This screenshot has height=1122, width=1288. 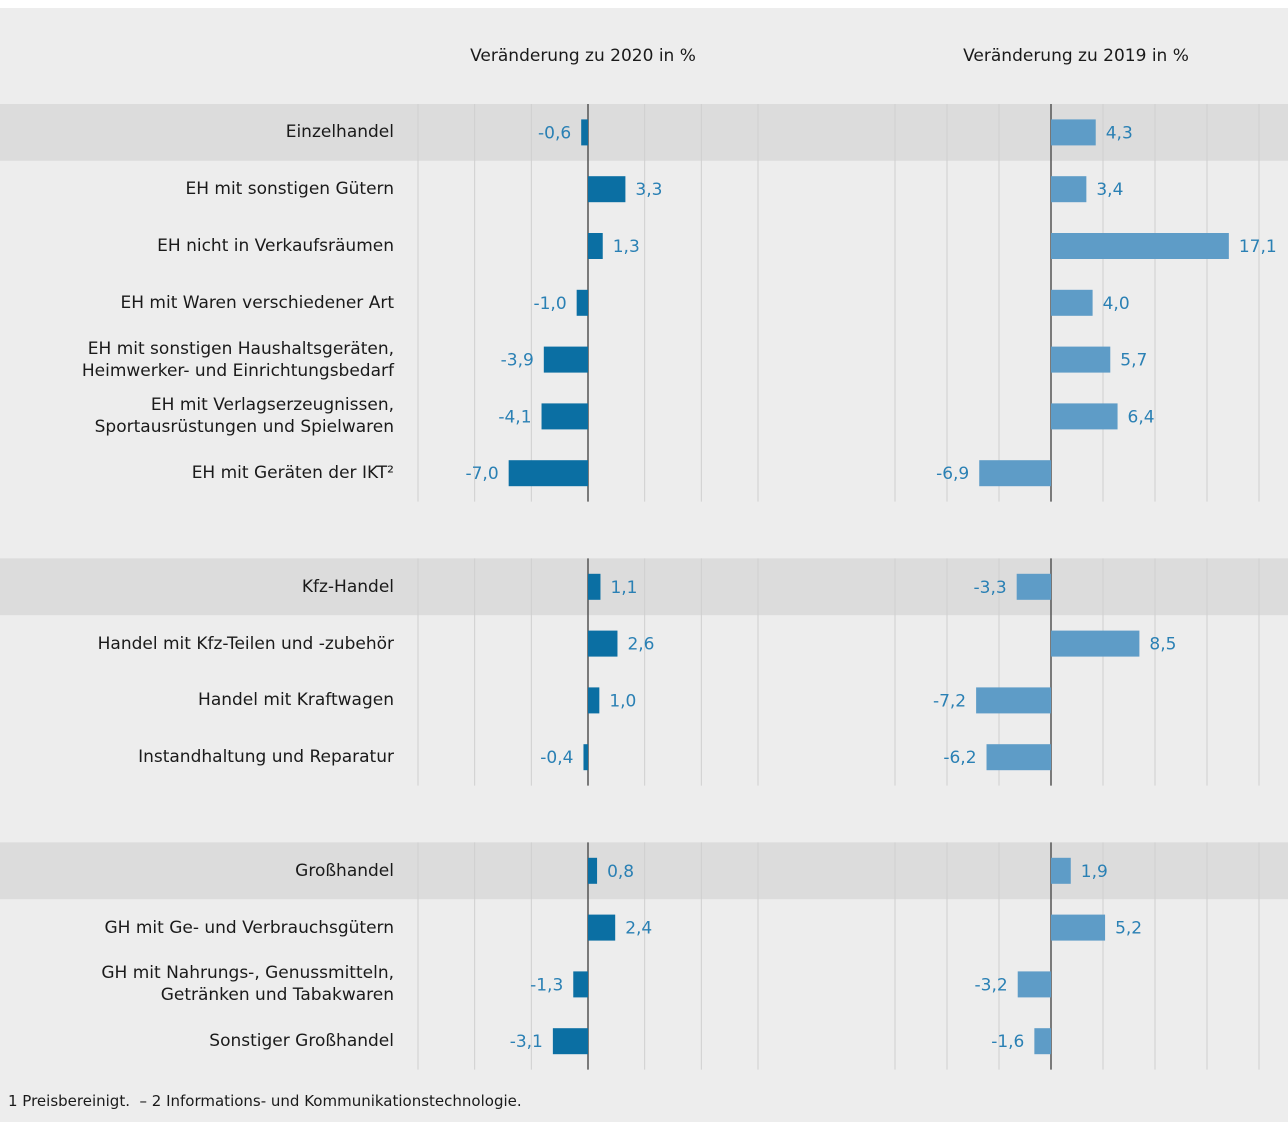 What do you see at coordinates (1258, 247) in the screenshot?
I see `value-label: 17,1` at bounding box center [1258, 247].